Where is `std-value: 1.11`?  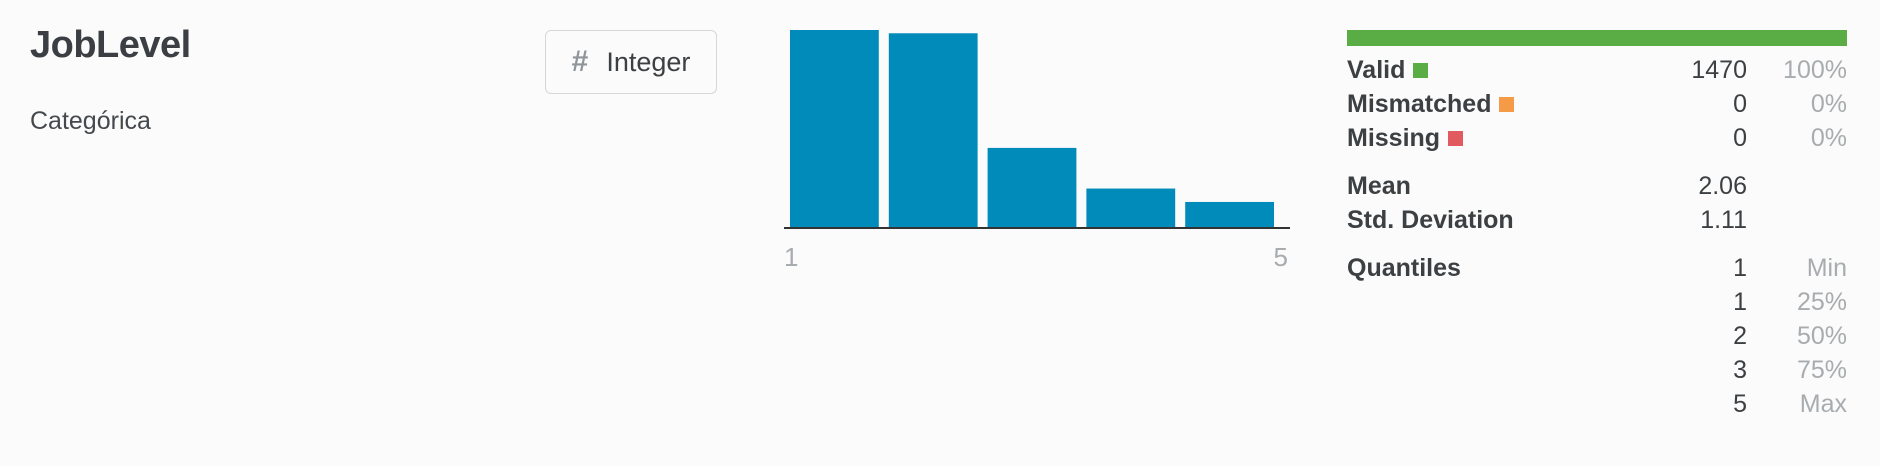 std-value: 1.11 is located at coordinates (1723, 220).